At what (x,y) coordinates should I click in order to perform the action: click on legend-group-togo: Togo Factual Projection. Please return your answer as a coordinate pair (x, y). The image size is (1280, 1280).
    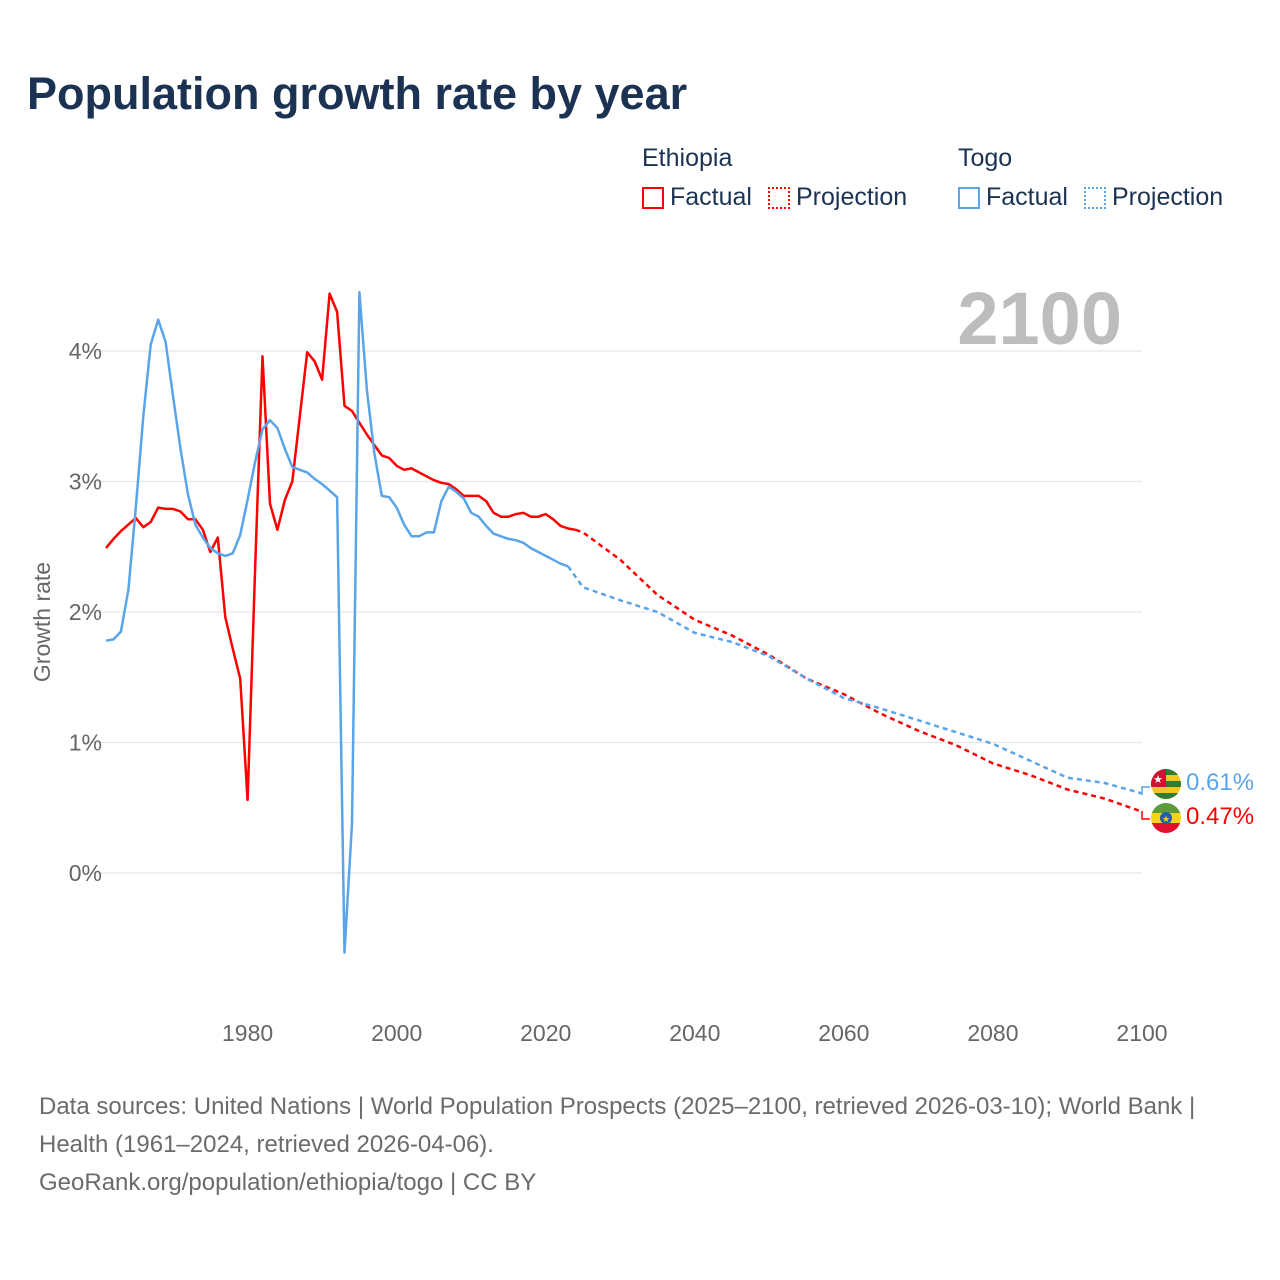
    Looking at the image, I should click on (1090, 178).